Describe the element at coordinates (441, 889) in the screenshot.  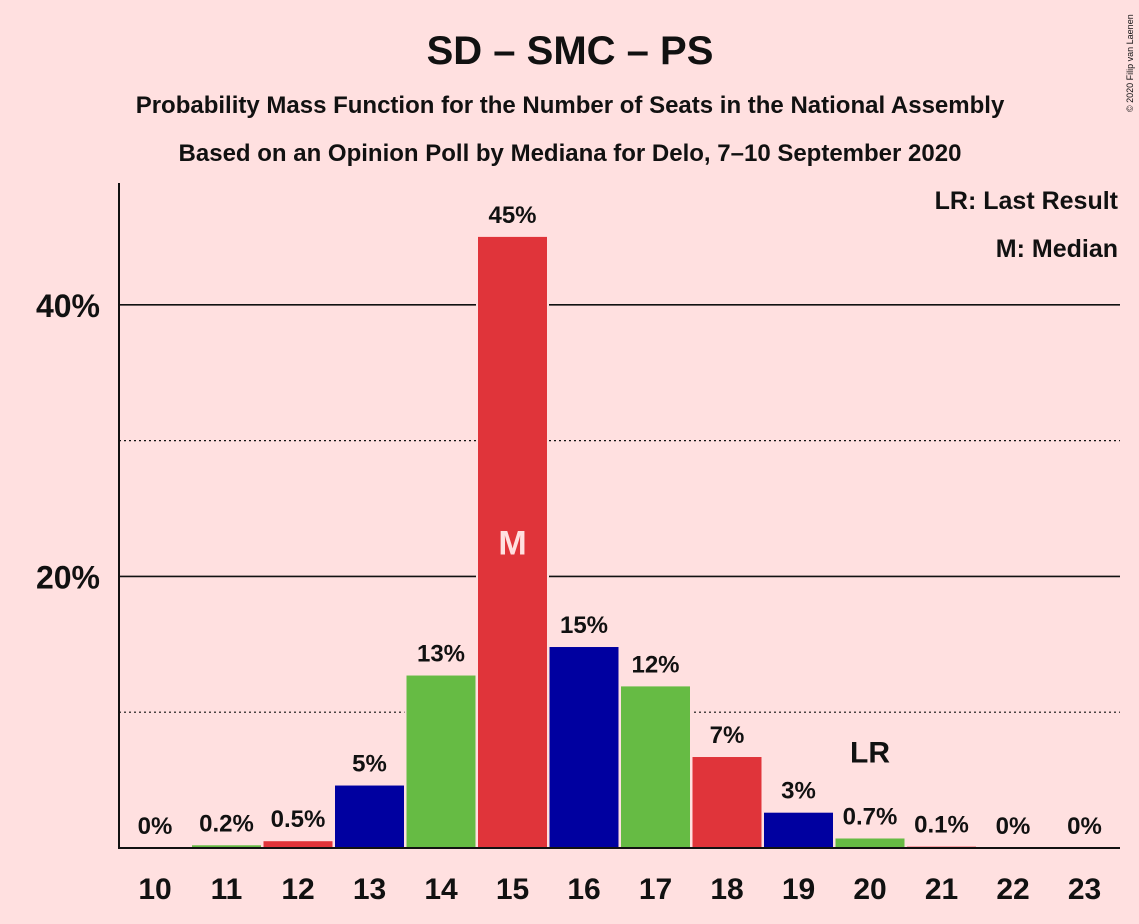
I see `x-tick-label: 14` at that location.